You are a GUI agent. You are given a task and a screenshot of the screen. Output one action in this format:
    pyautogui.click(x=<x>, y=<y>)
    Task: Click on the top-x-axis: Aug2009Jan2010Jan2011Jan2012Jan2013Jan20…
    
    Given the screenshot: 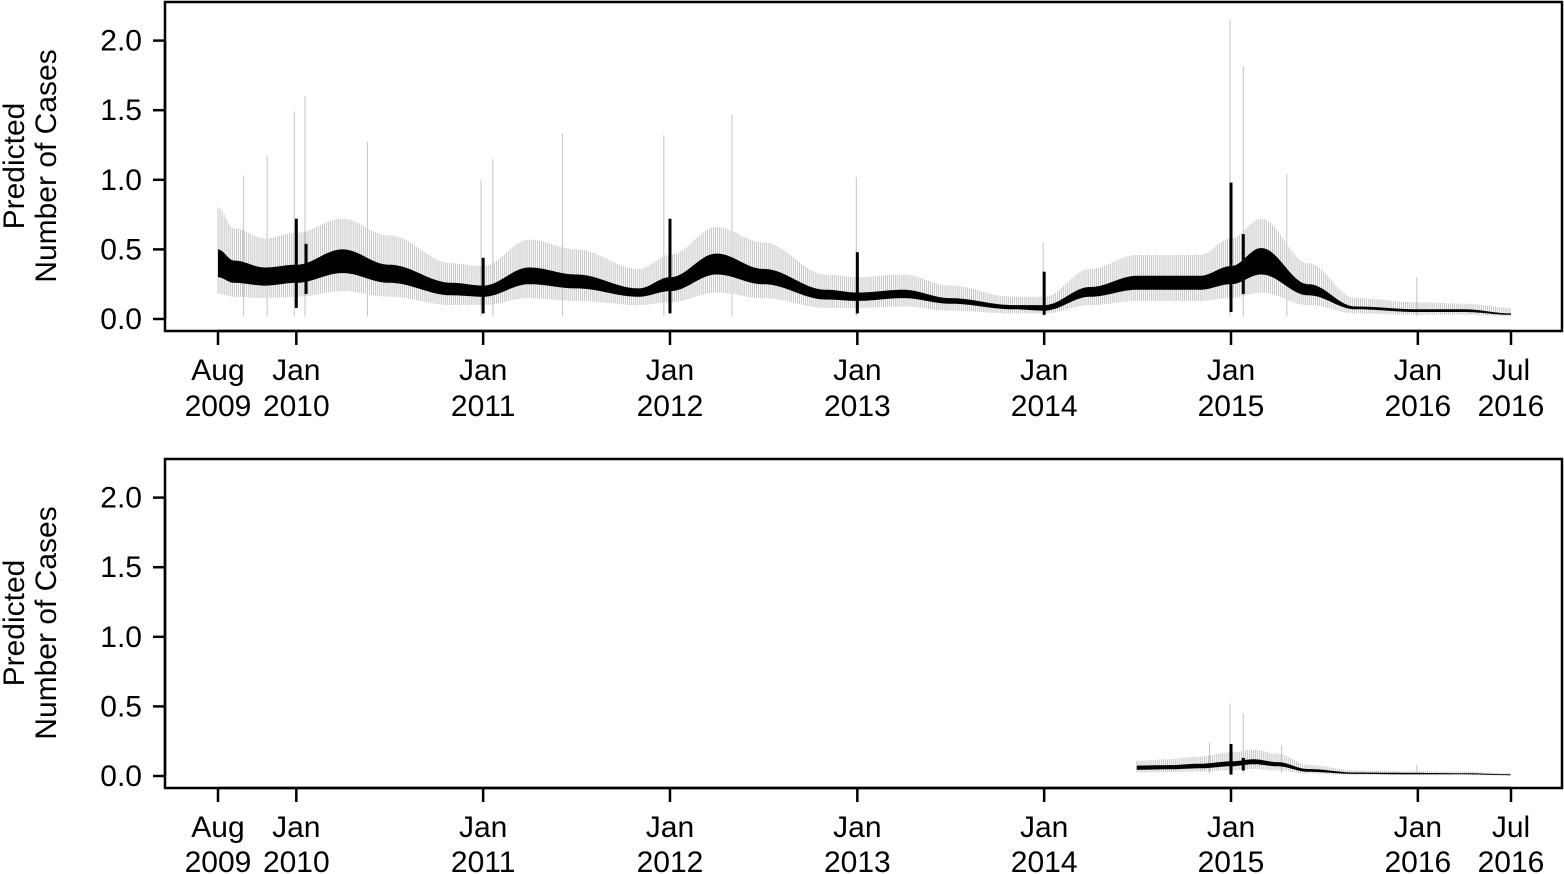 What is the action you would take?
    pyautogui.click(x=865, y=376)
    